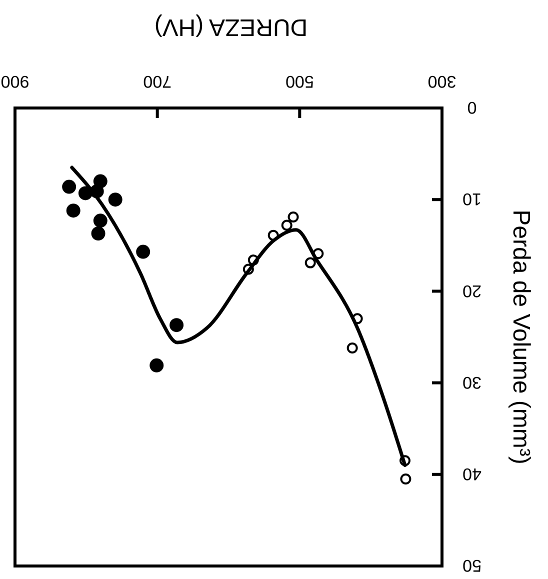 The width and height of the screenshot is (548, 579). Describe the element at coordinates (472, 474) in the screenshot. I see `y-tick-label: 40` at that location.